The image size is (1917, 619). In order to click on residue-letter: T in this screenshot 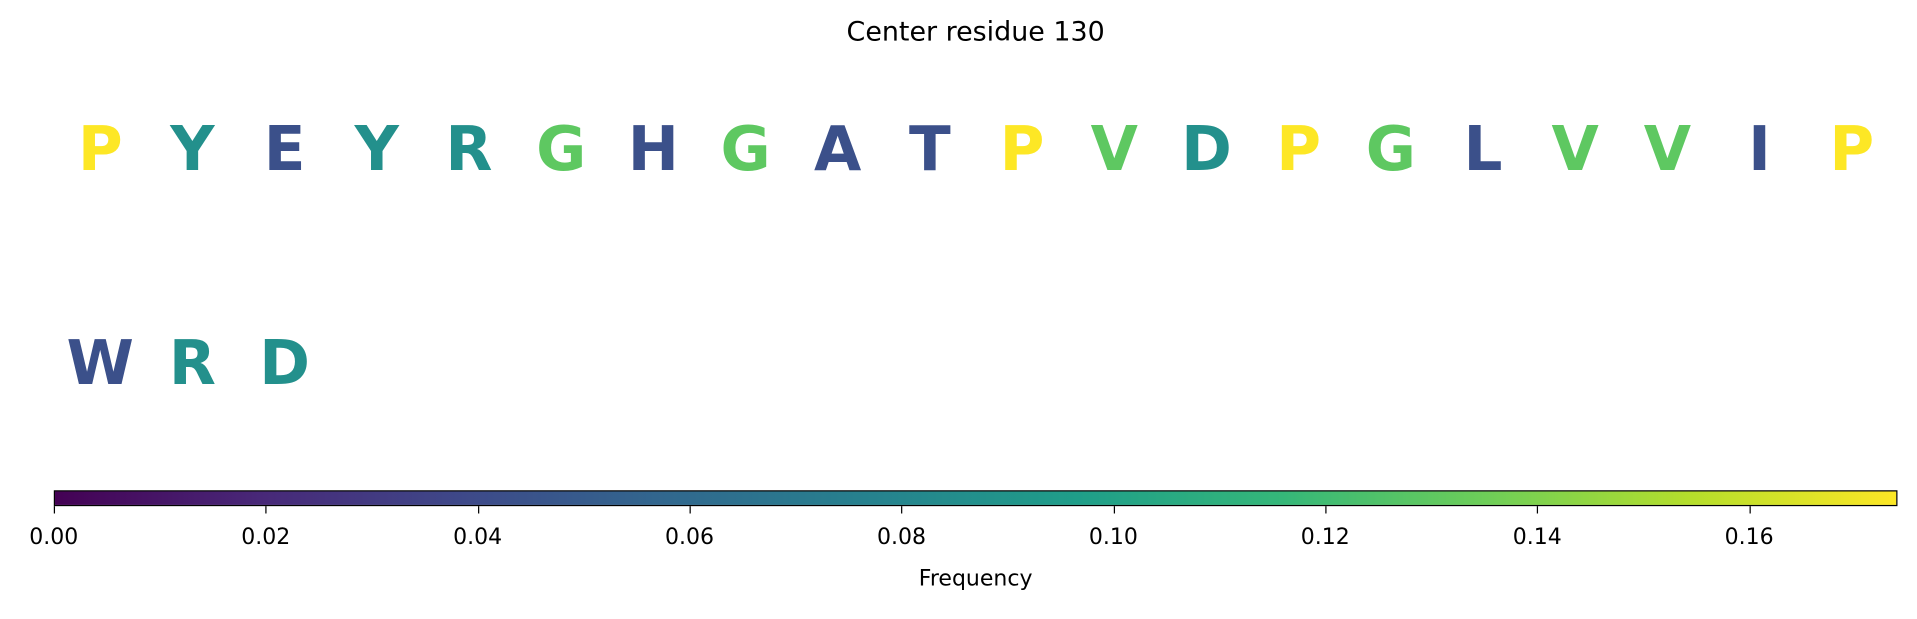, I will do `click(930, 149)`.